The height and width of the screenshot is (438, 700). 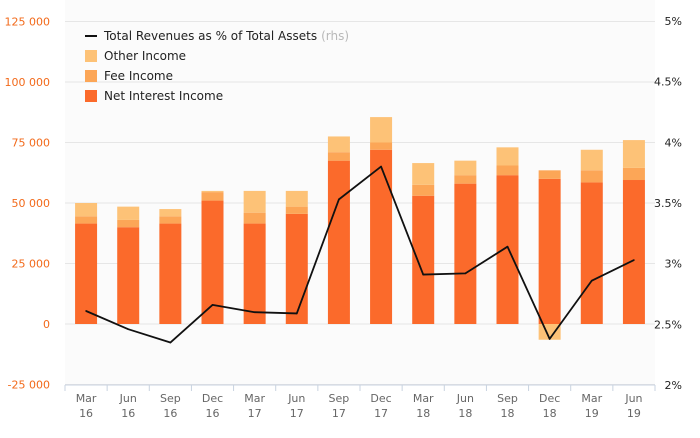 What do you see at coordinates (46, 324) in the screenshot?
I see `y-left-tick-label: 0` at bounding box center [46, 324].